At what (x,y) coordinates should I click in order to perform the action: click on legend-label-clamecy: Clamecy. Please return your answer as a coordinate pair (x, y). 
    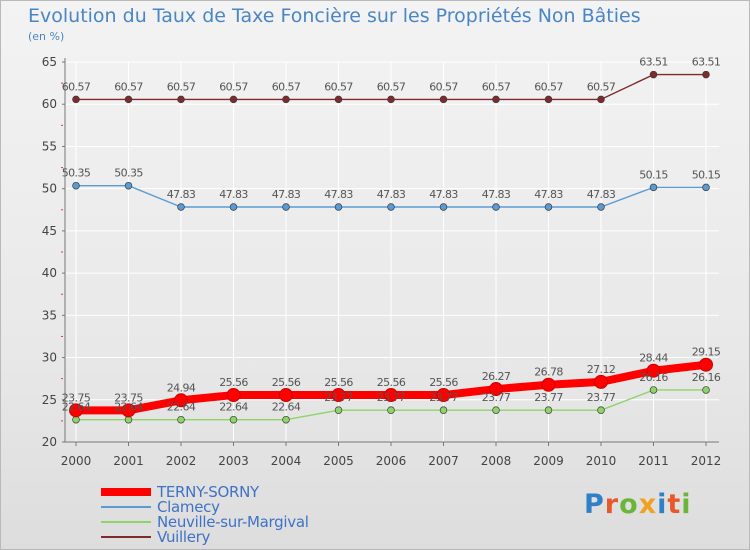
    Looking at the image, I should click on (188, 507).